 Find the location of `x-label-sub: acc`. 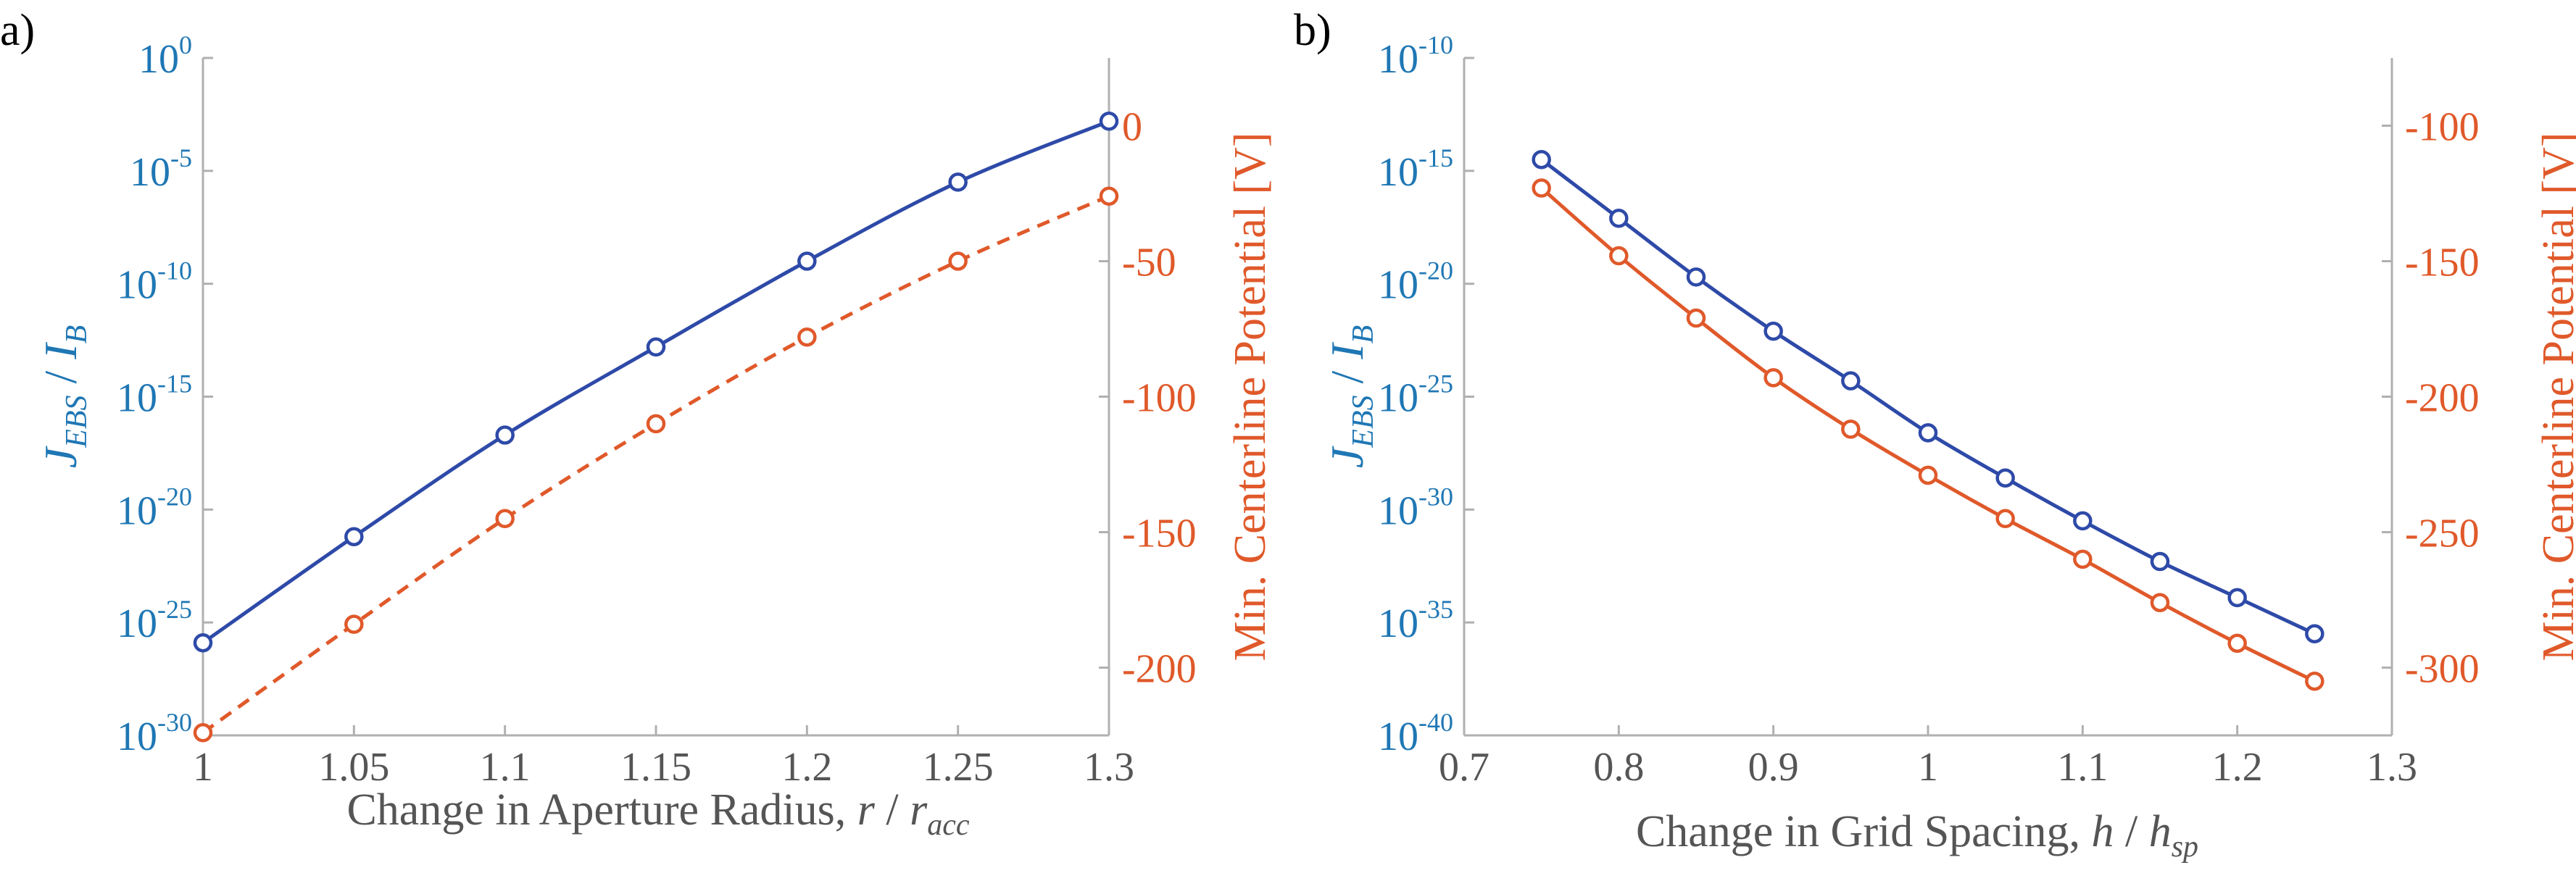

x-label-sub: acc is located at coordinates (948, 825).